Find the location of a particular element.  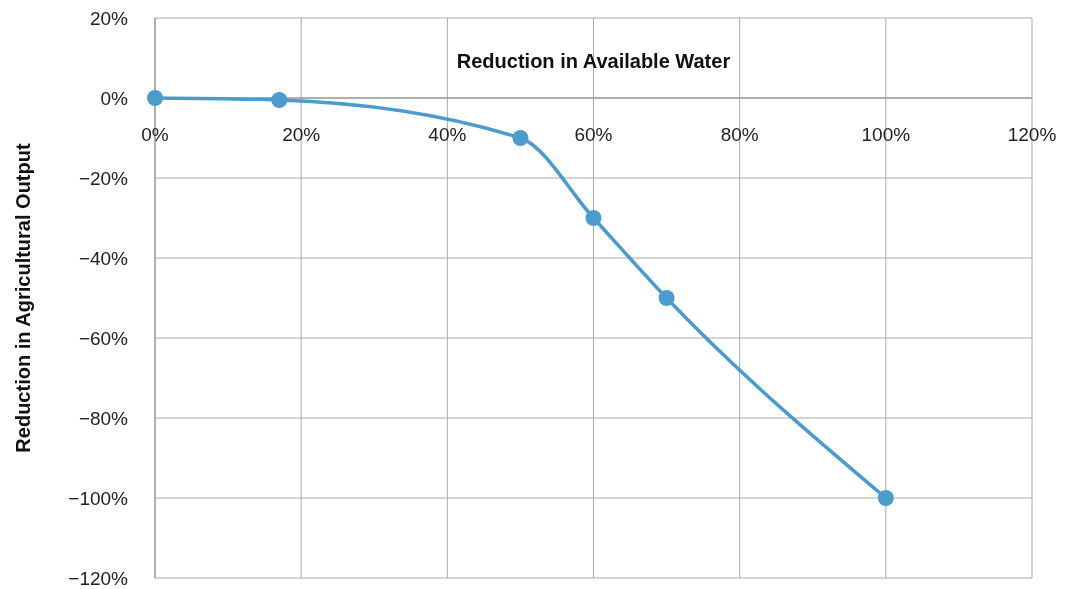

y-tick-label: 0% is located at coordinates (114, 98).